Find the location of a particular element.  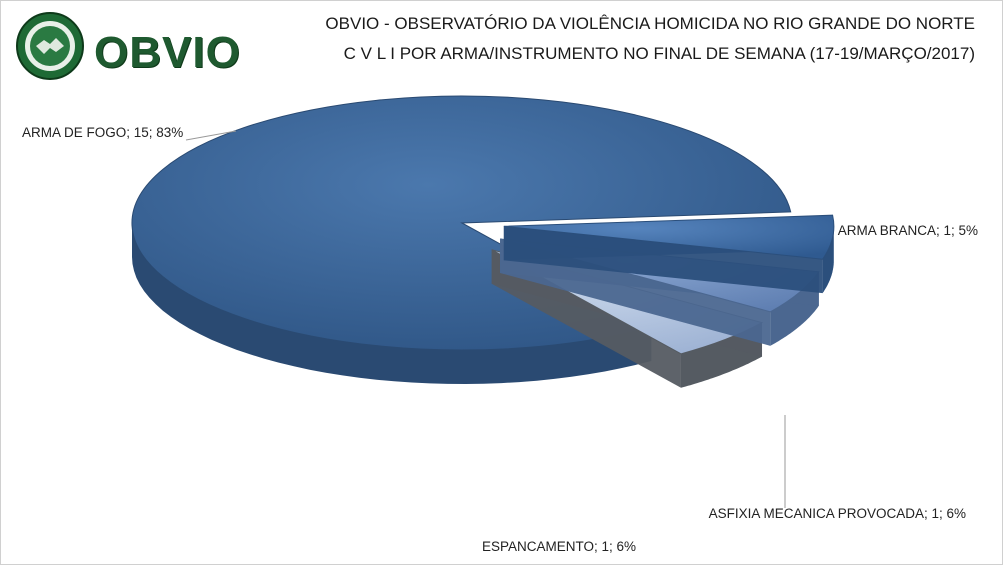

slice-arma-branca is located at coordinates (669, 254).